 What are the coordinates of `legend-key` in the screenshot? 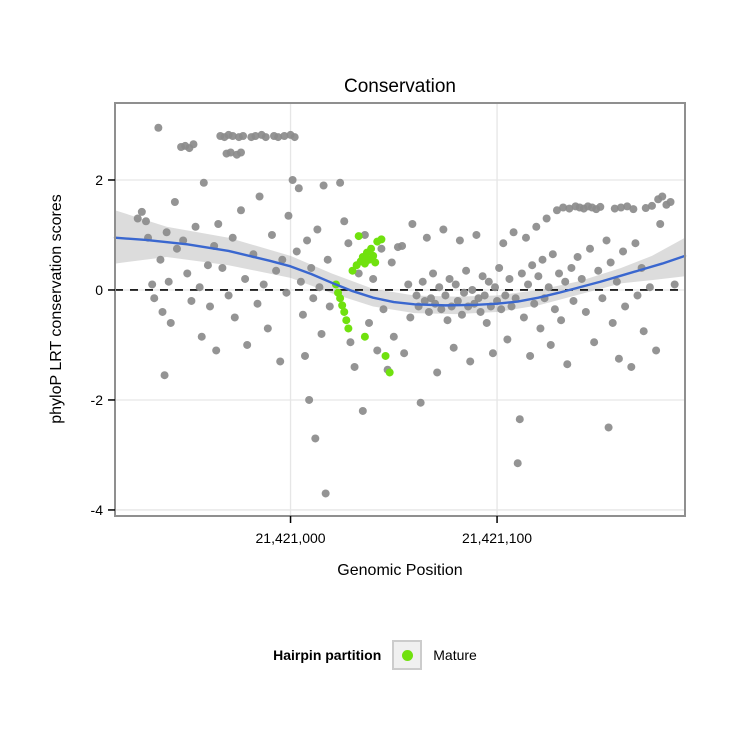 It's located at (407, 655).